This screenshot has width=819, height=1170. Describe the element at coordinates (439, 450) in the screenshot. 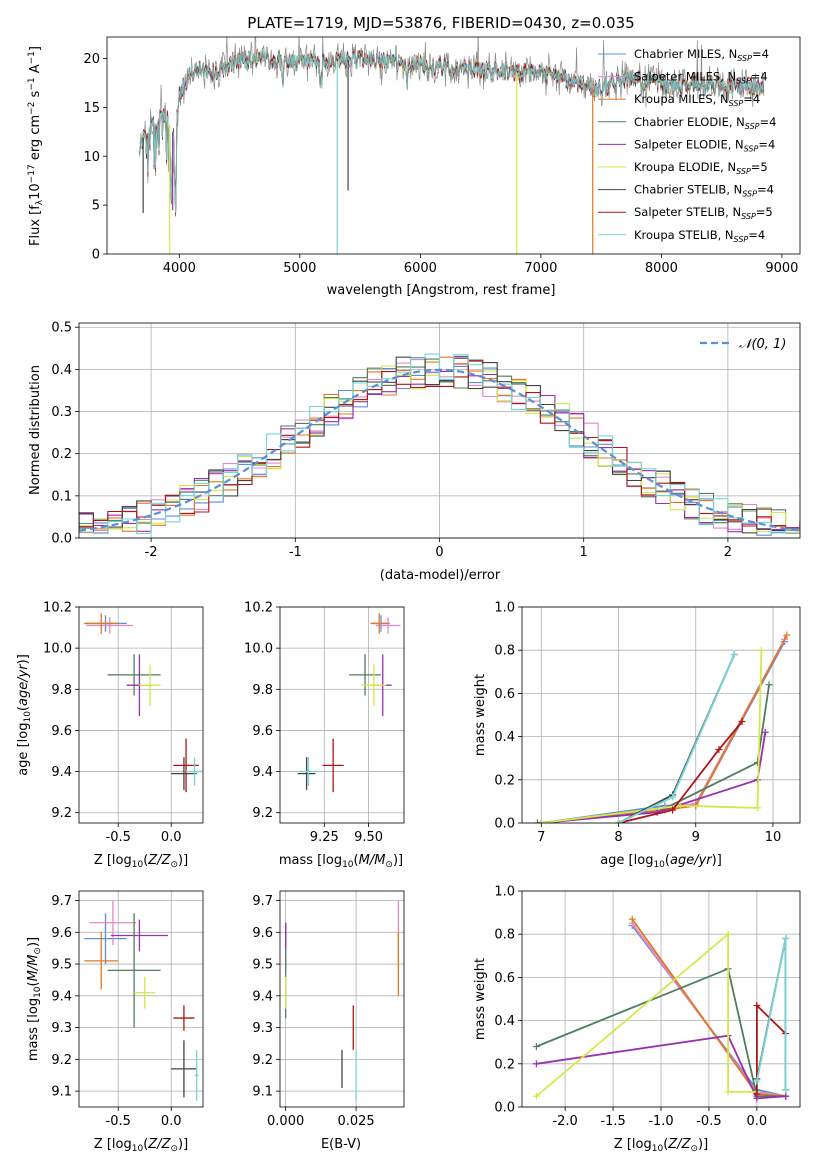

I see `normal-curve` at that location.